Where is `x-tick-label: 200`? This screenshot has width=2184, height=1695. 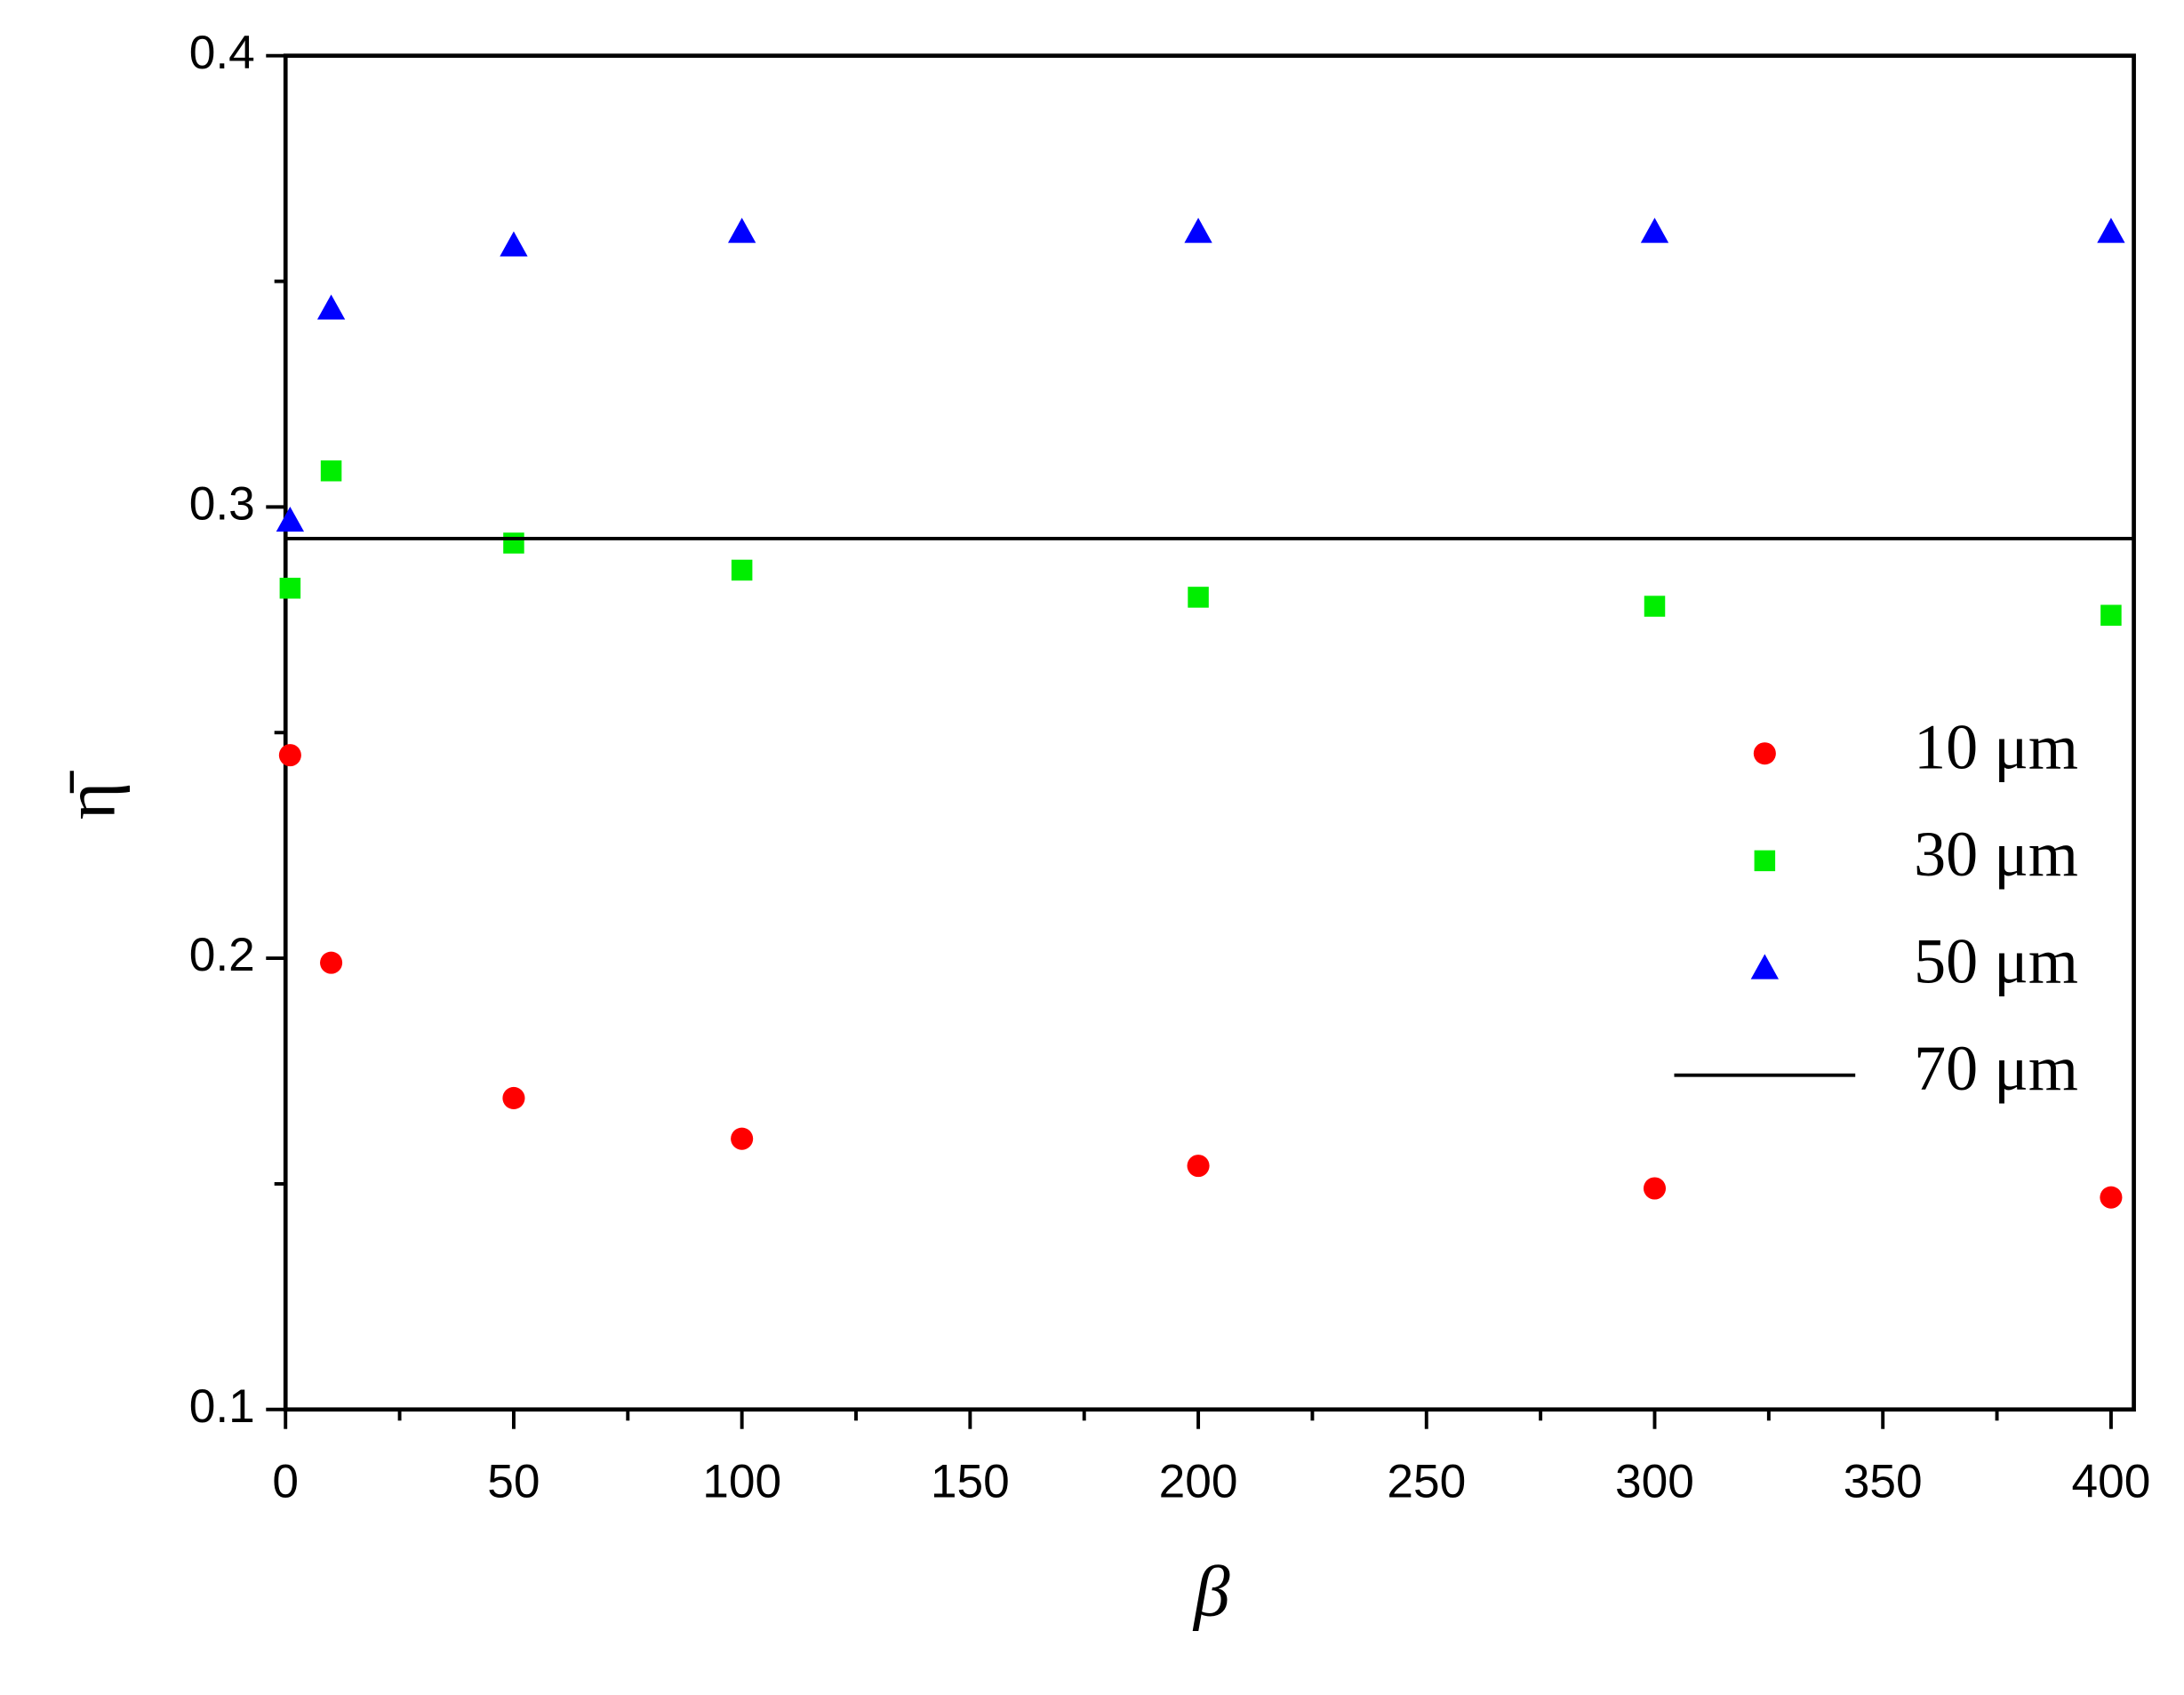
x-tick-label: 200 is located at coordinates (1198, 1481).